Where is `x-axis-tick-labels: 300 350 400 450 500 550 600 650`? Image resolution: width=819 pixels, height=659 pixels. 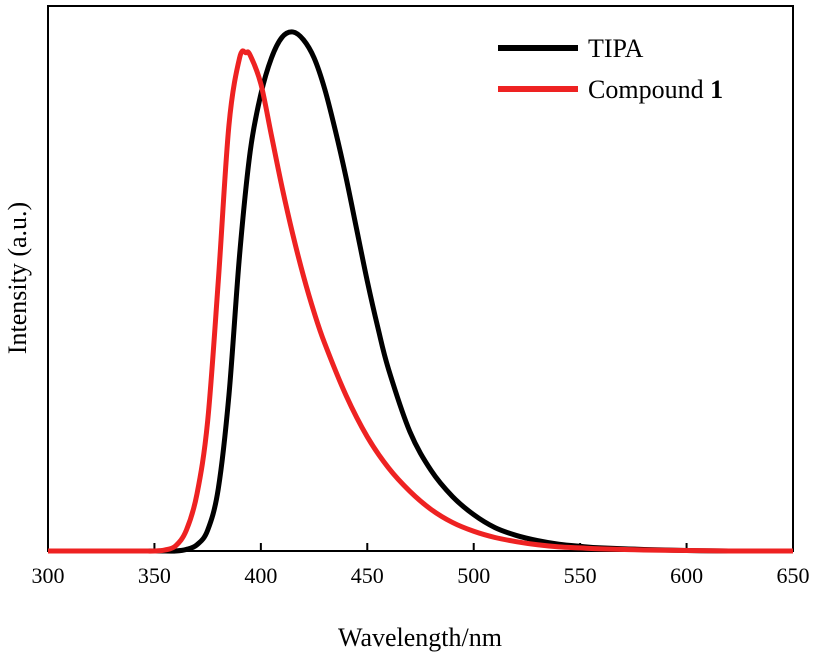
x-axis-tick-labels: 300 350 400 450 500 550 600 650 is located at coordinates (421, 575).